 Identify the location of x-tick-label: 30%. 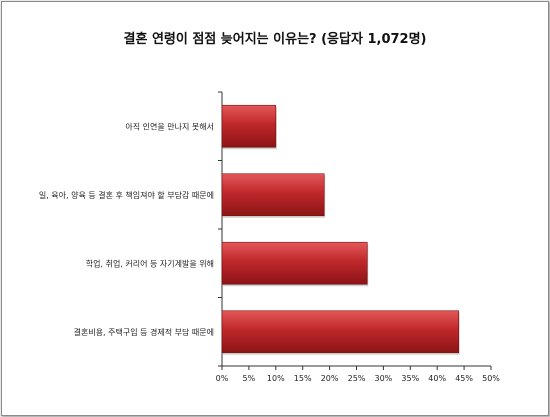
(384, 378).